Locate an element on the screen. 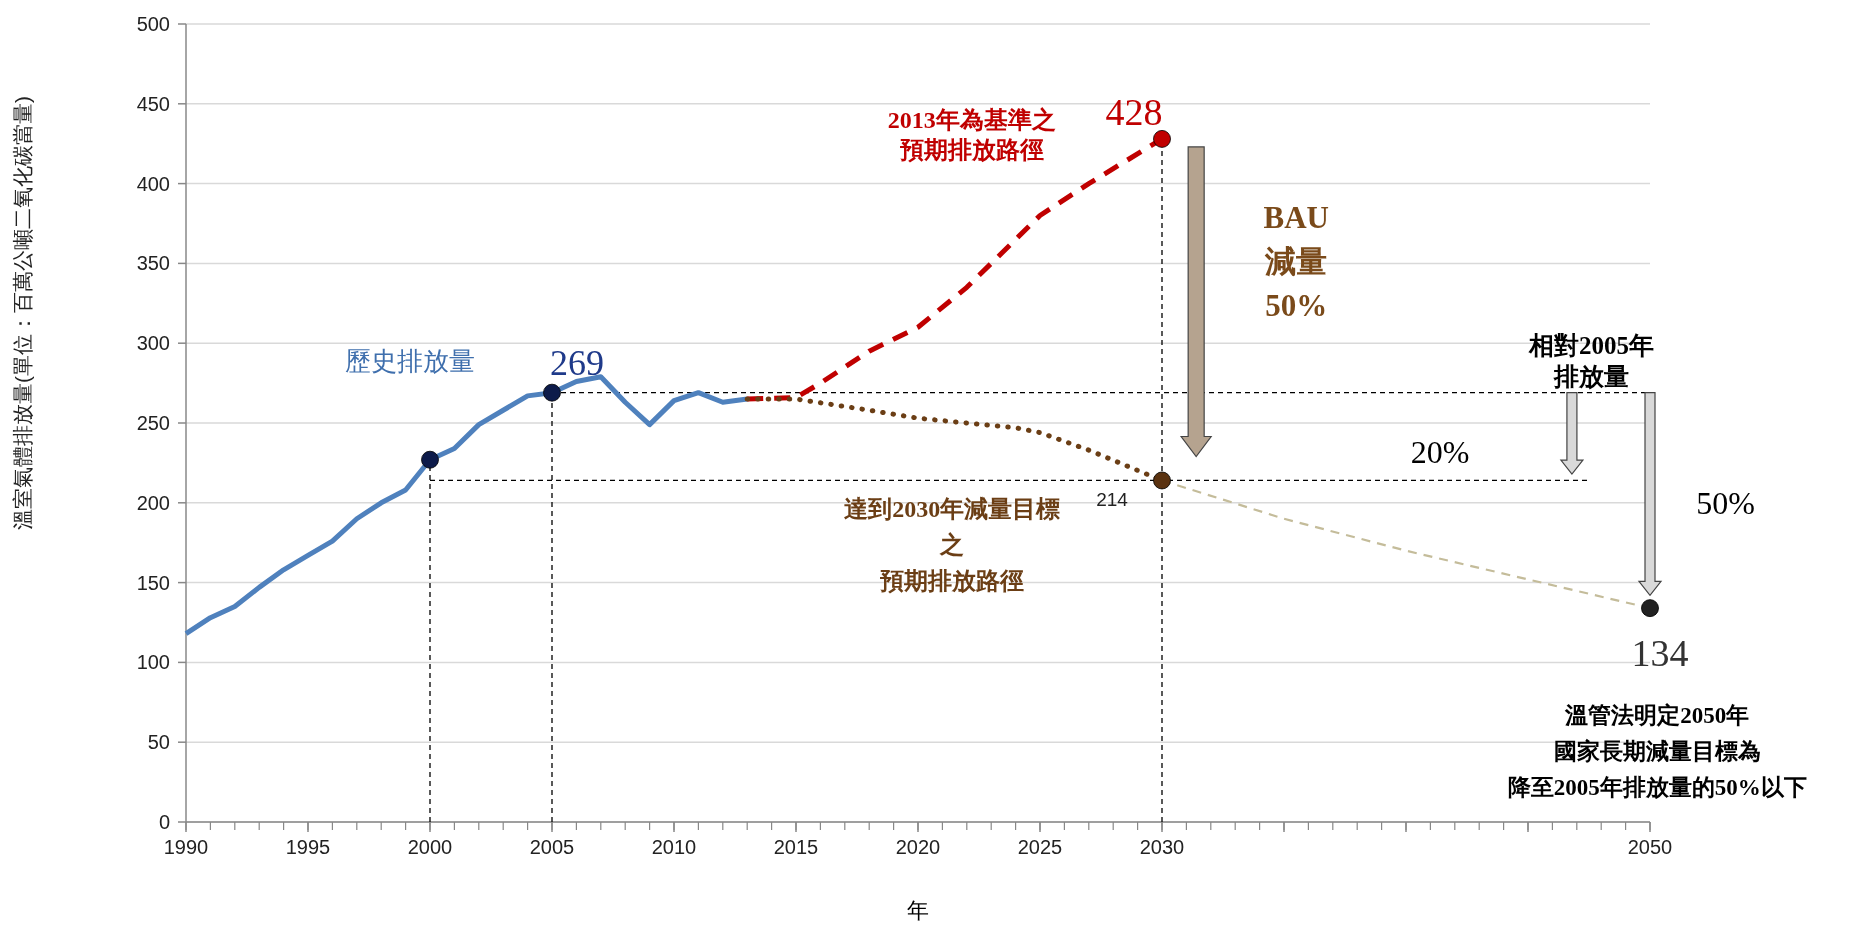 The width and height of the screenshot is (1850, 933). x-tick-label: 2005 is located at coordinates (552, 847).